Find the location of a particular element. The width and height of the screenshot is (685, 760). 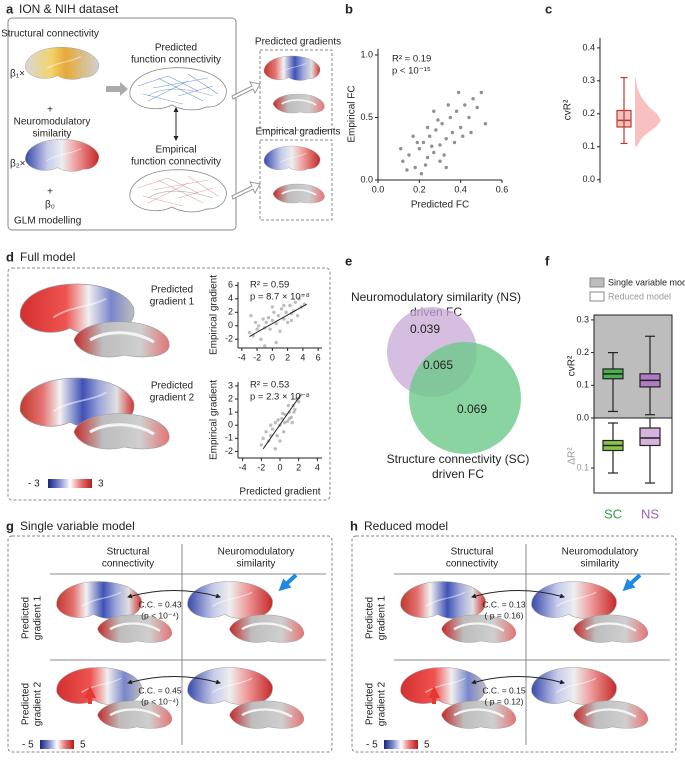

label: (p < 10⁻⁴) is located at coordinates (160, 701).